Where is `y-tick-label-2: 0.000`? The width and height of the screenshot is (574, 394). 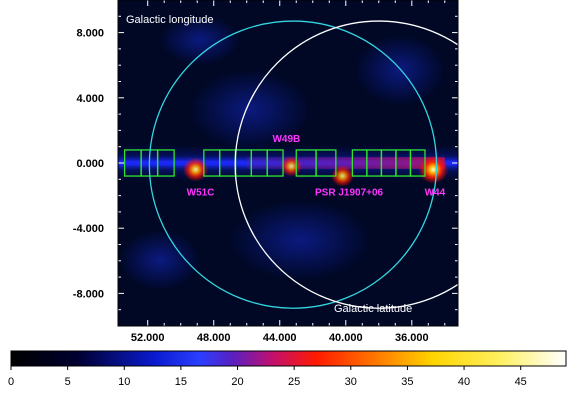 y-tick-label-2: 0.000 is located at coordinates (90, 164).